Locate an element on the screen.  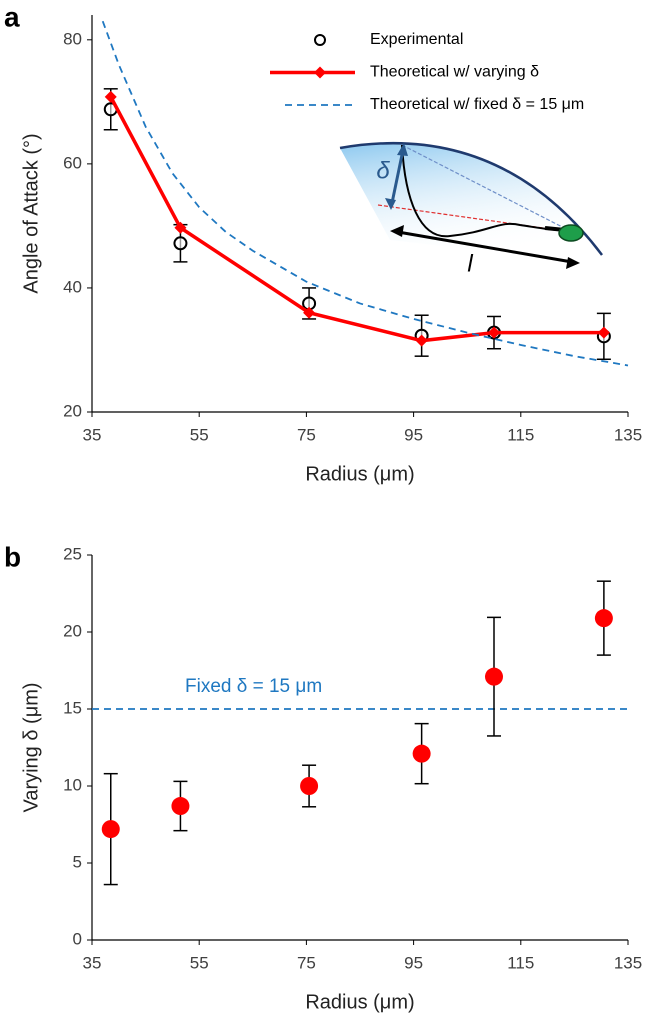
annotation: l is located at coordinates (470, 263).